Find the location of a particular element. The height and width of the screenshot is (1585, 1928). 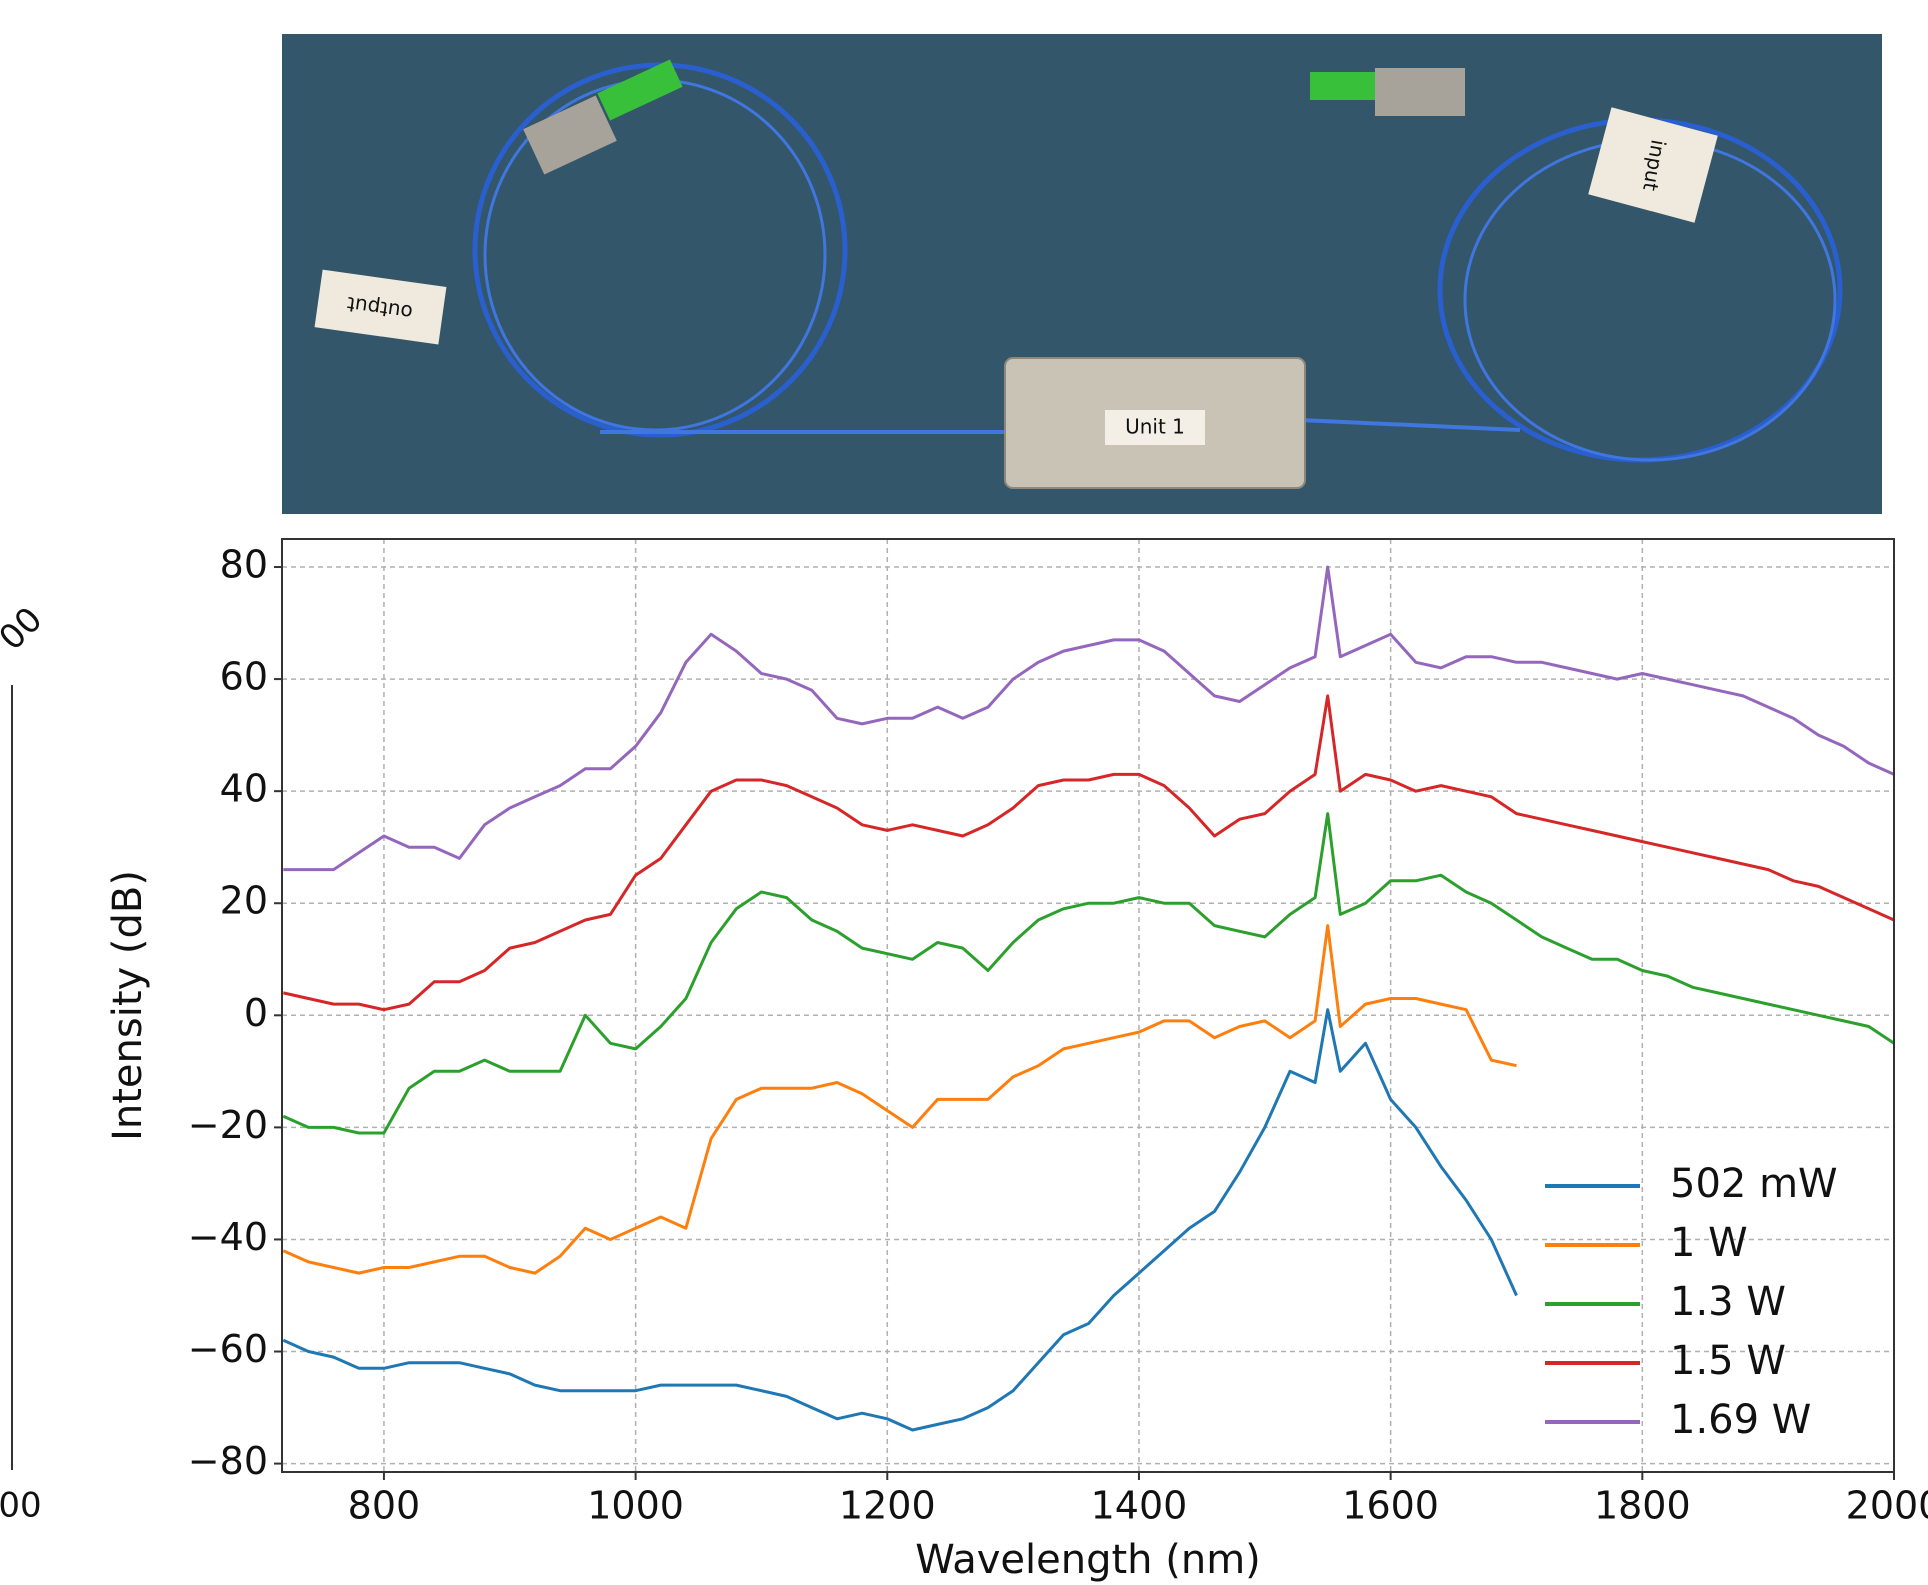

photo-label: Unit 1 is located at coordinates (1155, 427).